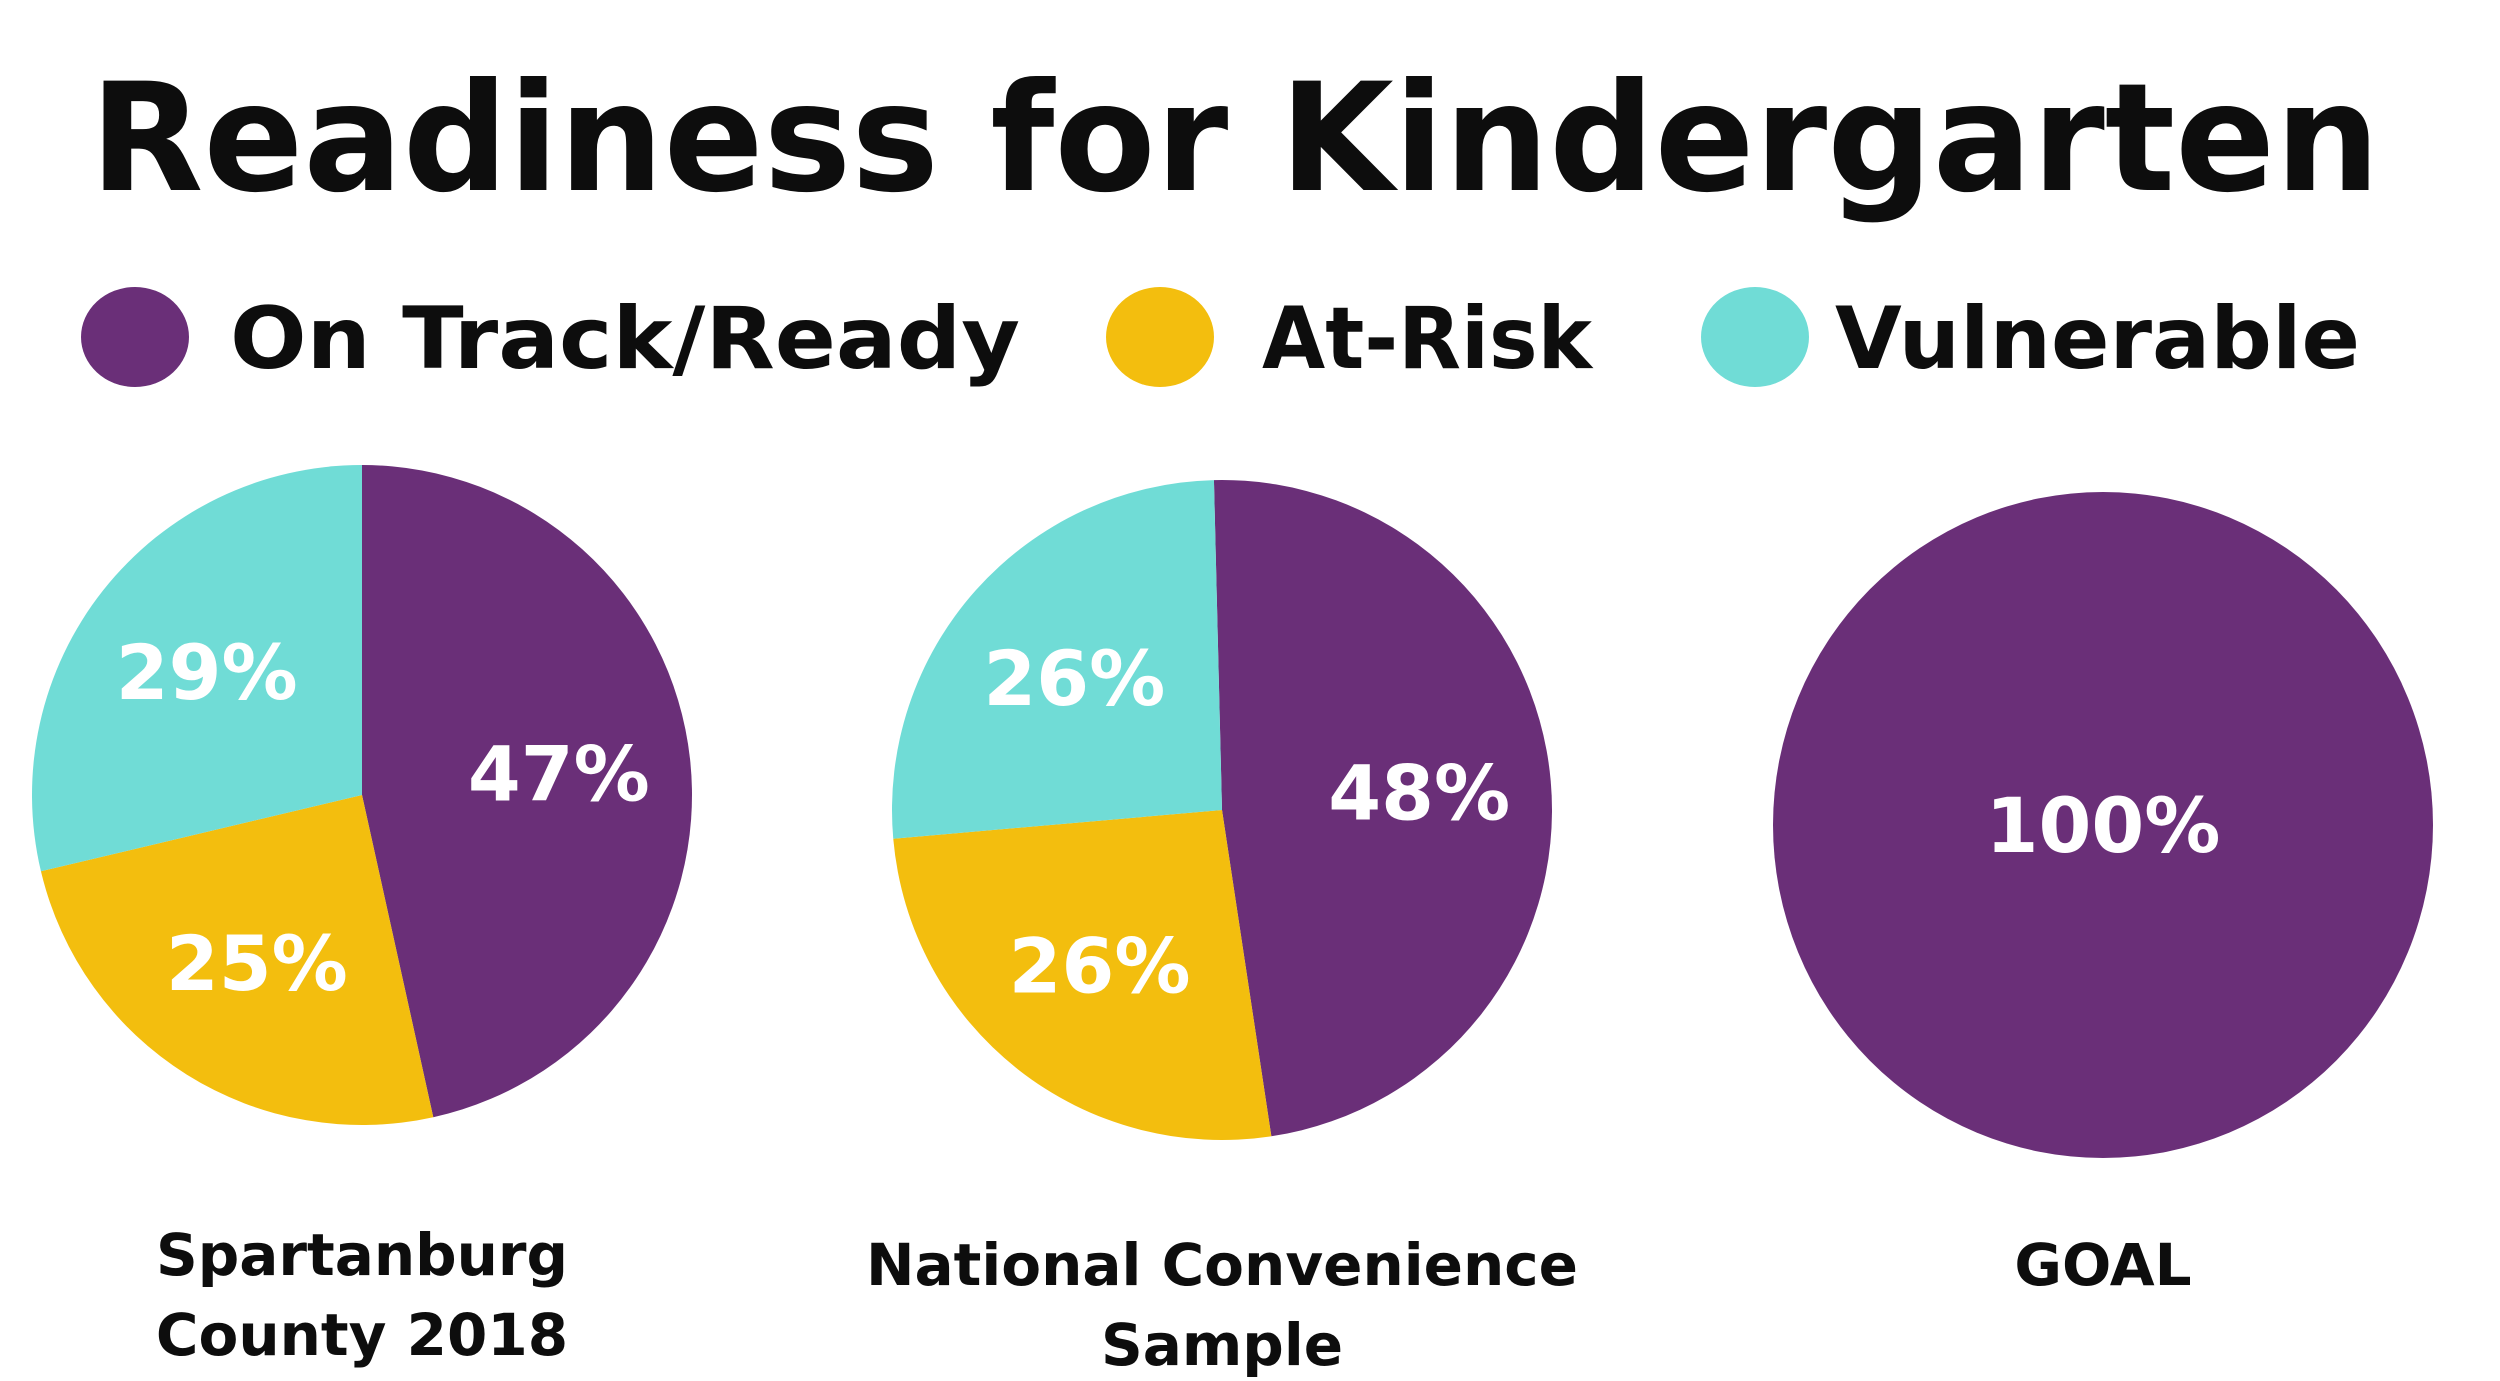  Describe the element at coordinates (559, 773) in the screenshot. I see `pie-1-slice-on-track-ready-label: 47%` at that location.